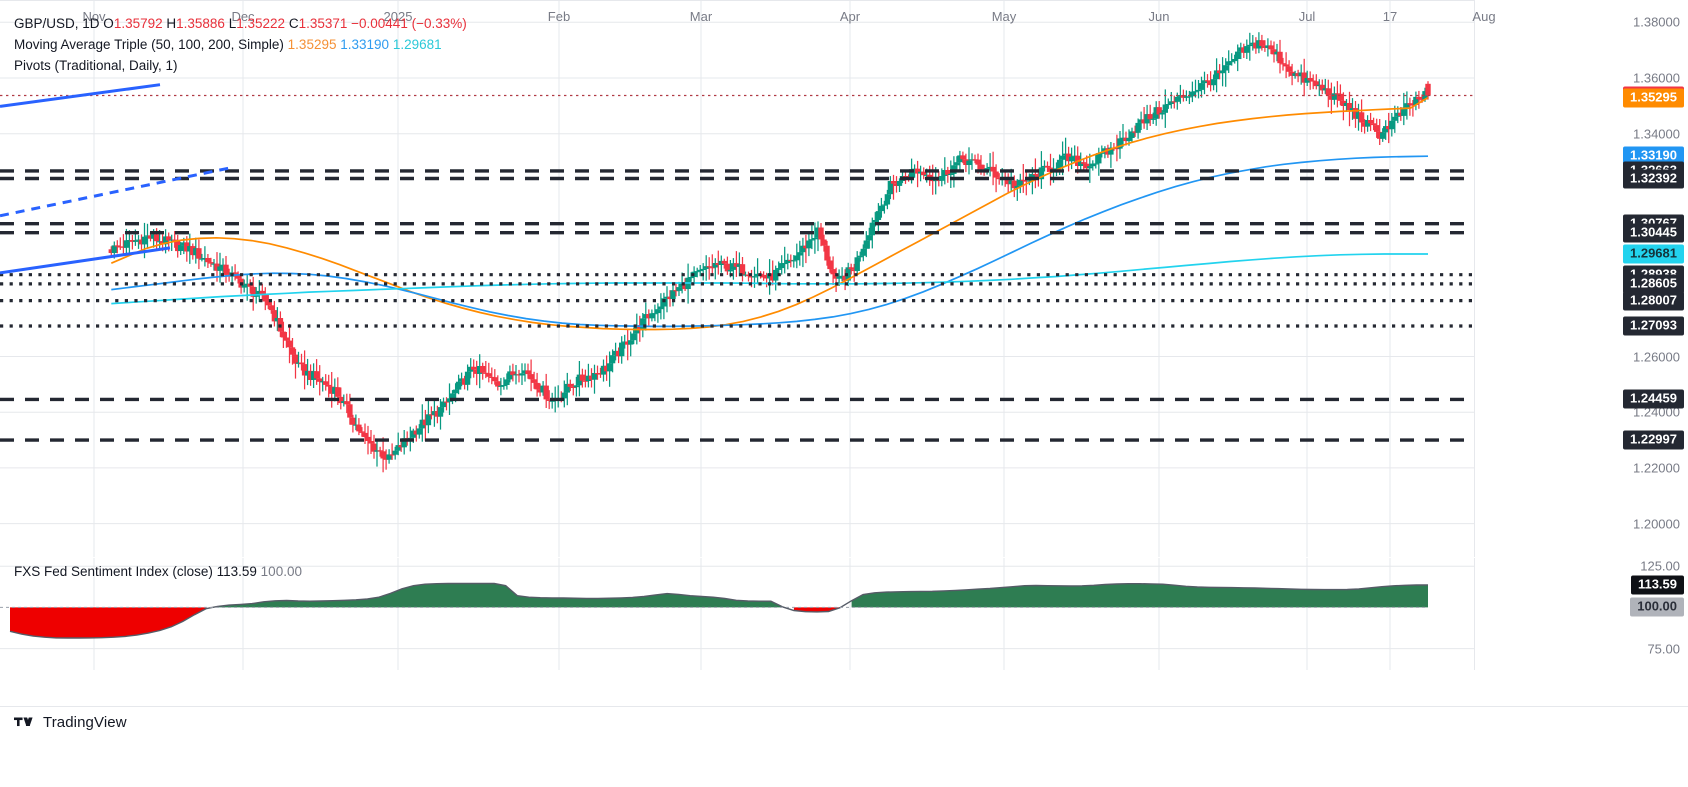 Image resolution: width=1688 pixels, height=787 pixels. What do you see at coordinates (323, 23) in the screenshot?
I see `close-value: 1.35371` at bounding box center [323, 23].